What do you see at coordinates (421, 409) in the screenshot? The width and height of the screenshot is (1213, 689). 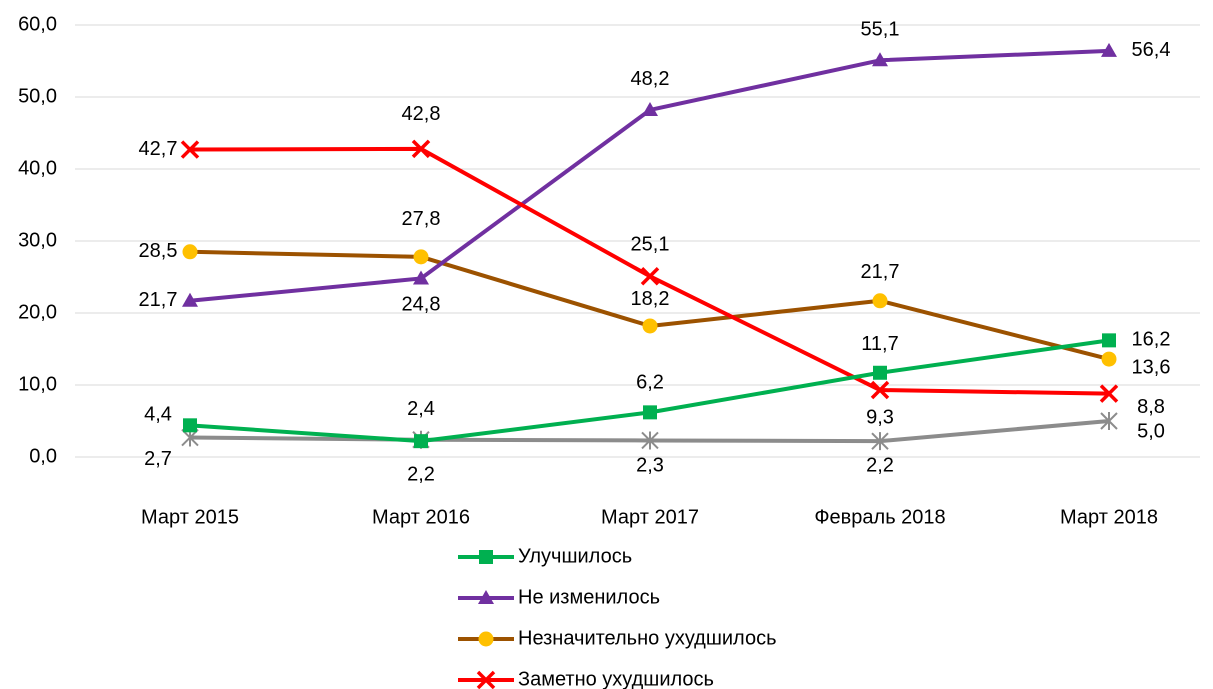 I see `data-label: 2,4` at bounding box center [421, 409].